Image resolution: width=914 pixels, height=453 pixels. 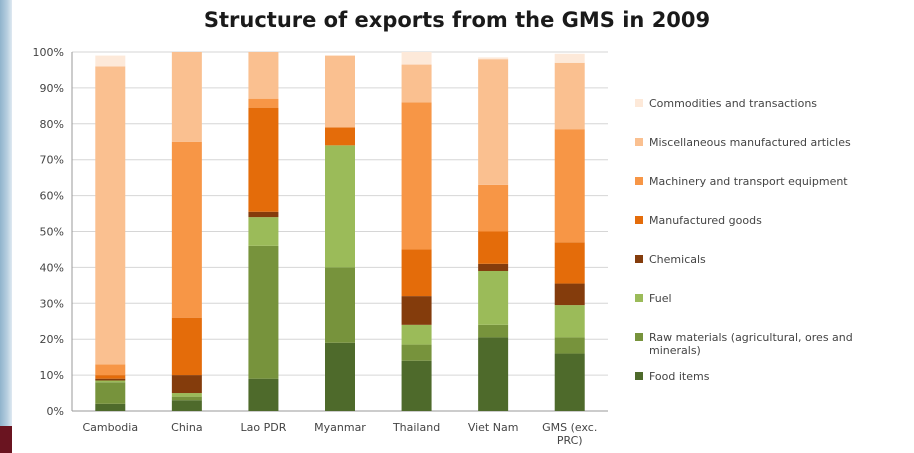 I want to click on x-tick-label: Cambodia, so click(x=110, y=427).